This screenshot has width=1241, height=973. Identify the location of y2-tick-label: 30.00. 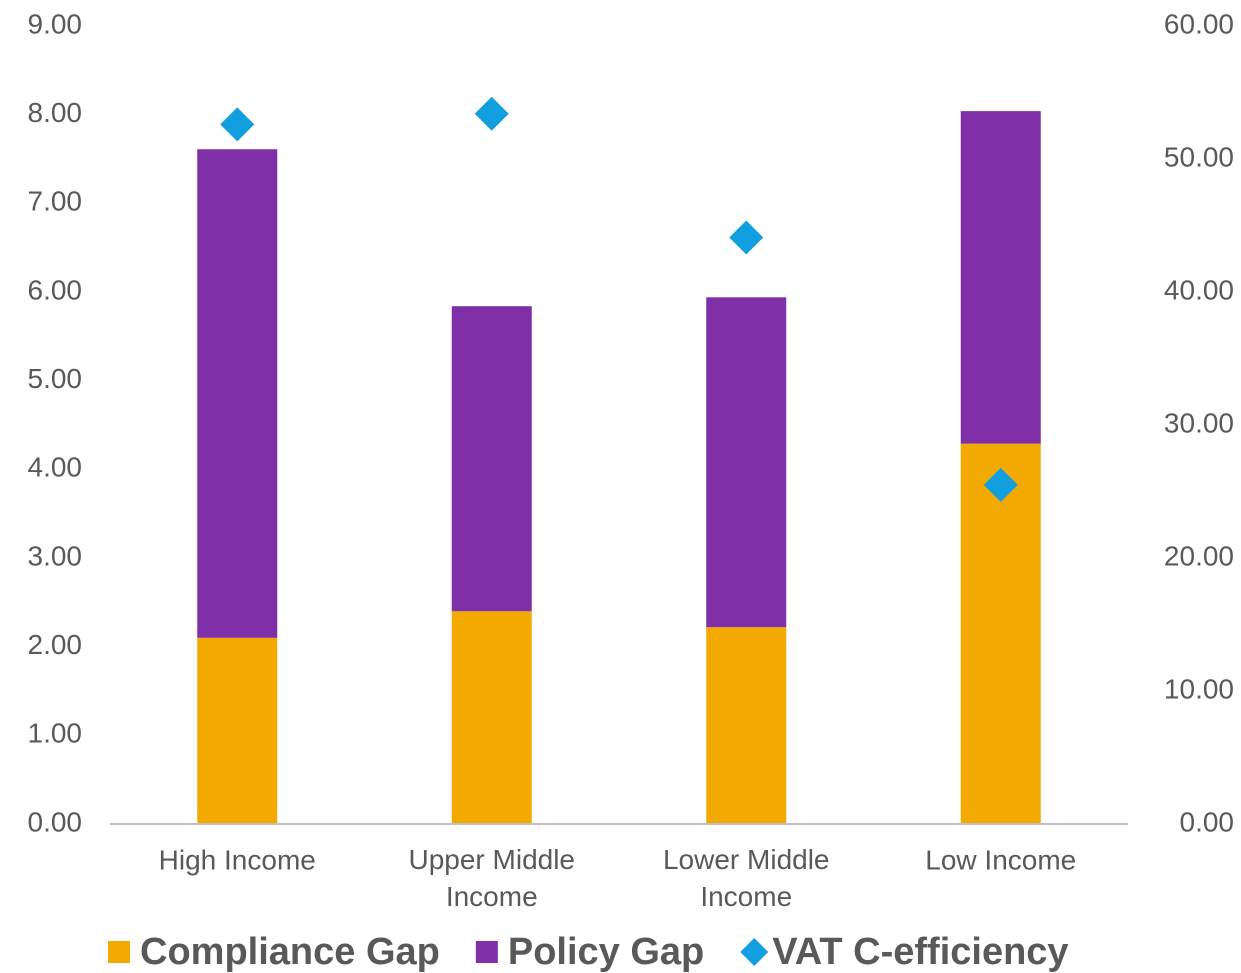
(1199, 422).